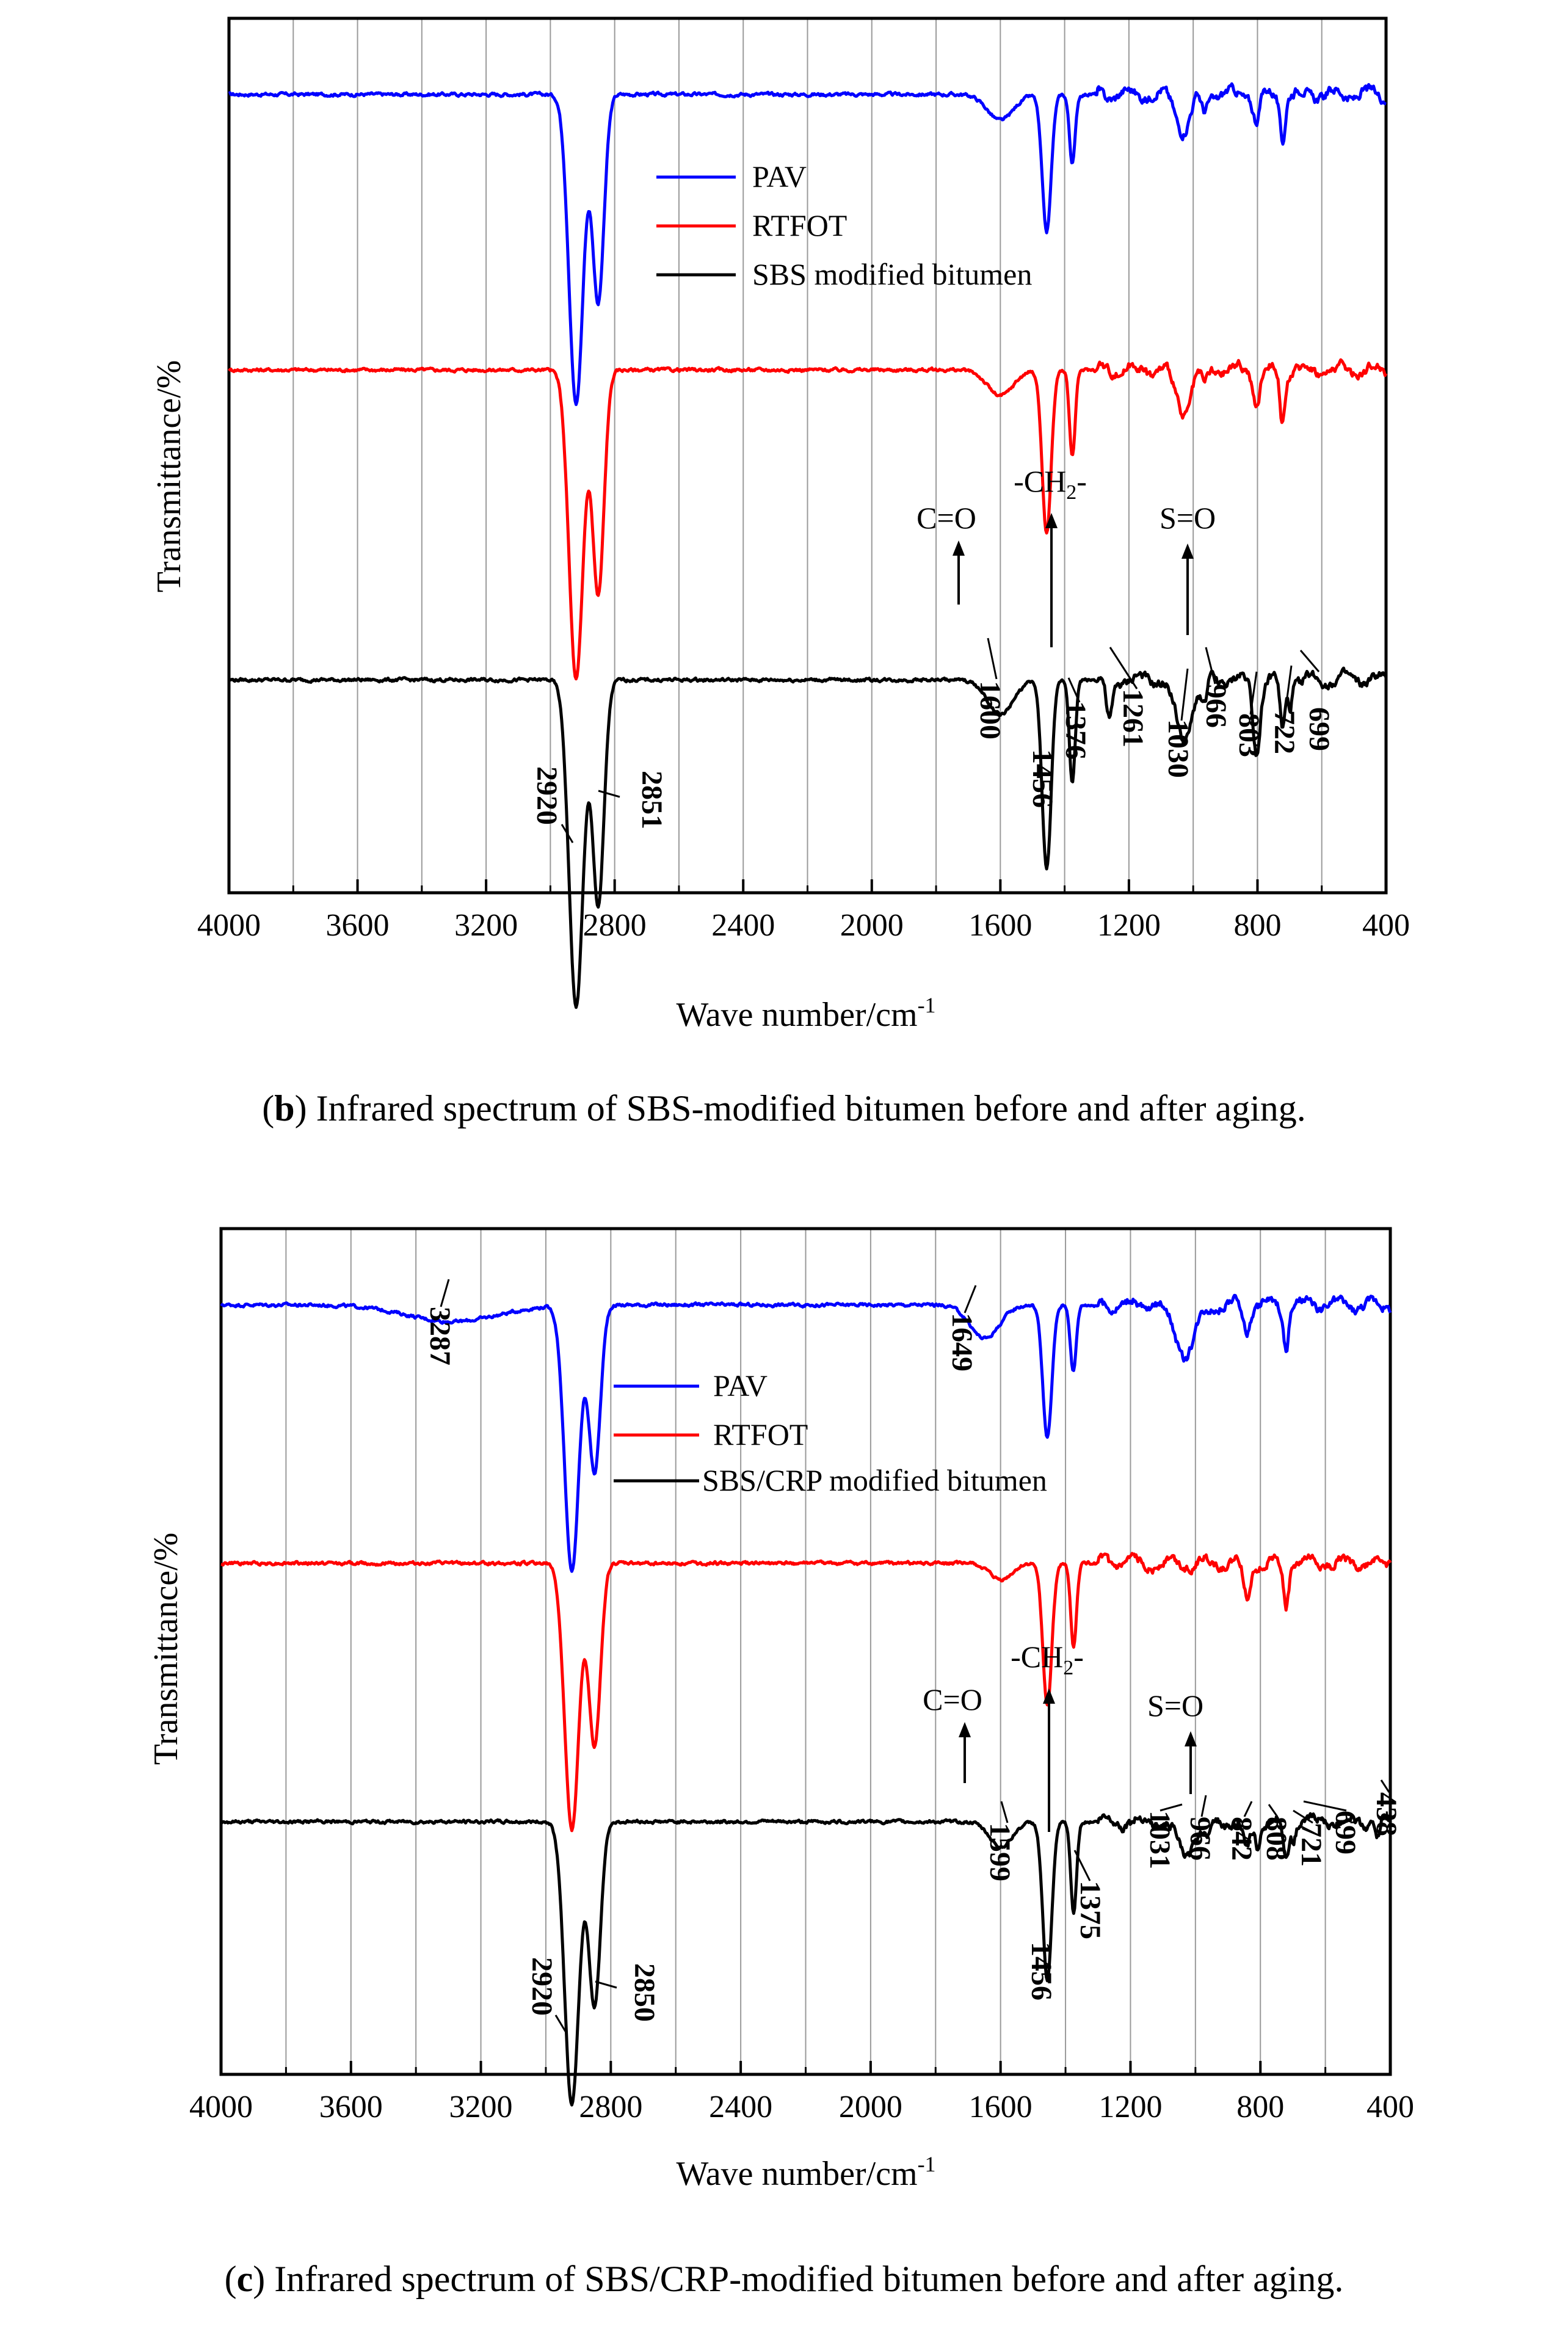 This screenshot has height=2329, width=1568. What do you see at coordinates (830, 1432) in the screenshot?
I see `legend-c: PAV RTFOT SBS/CRP modified bitumen` at bounding box center [830, 1432].